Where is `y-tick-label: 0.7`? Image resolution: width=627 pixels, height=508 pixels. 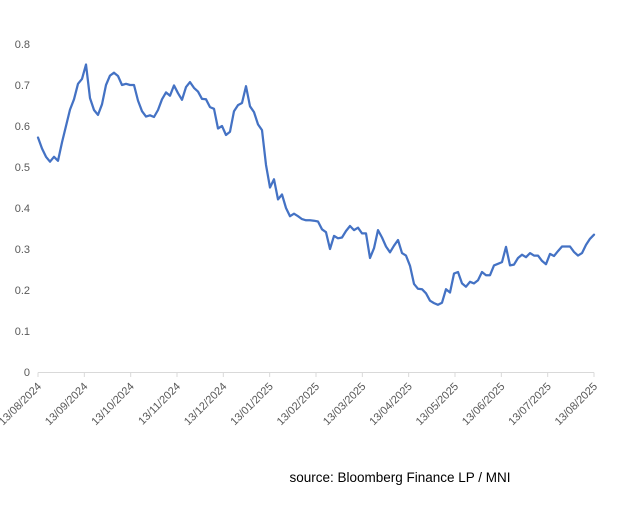
y-tick-label: 0.7 is located at coordinates (22, 86).